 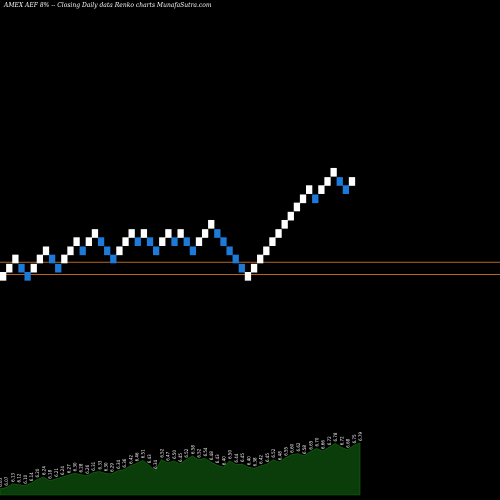 What do you see at coordinates (348, 442) in the screenshot?
I see `volume-label-56: 6.68` at bounding box center [348, 442].